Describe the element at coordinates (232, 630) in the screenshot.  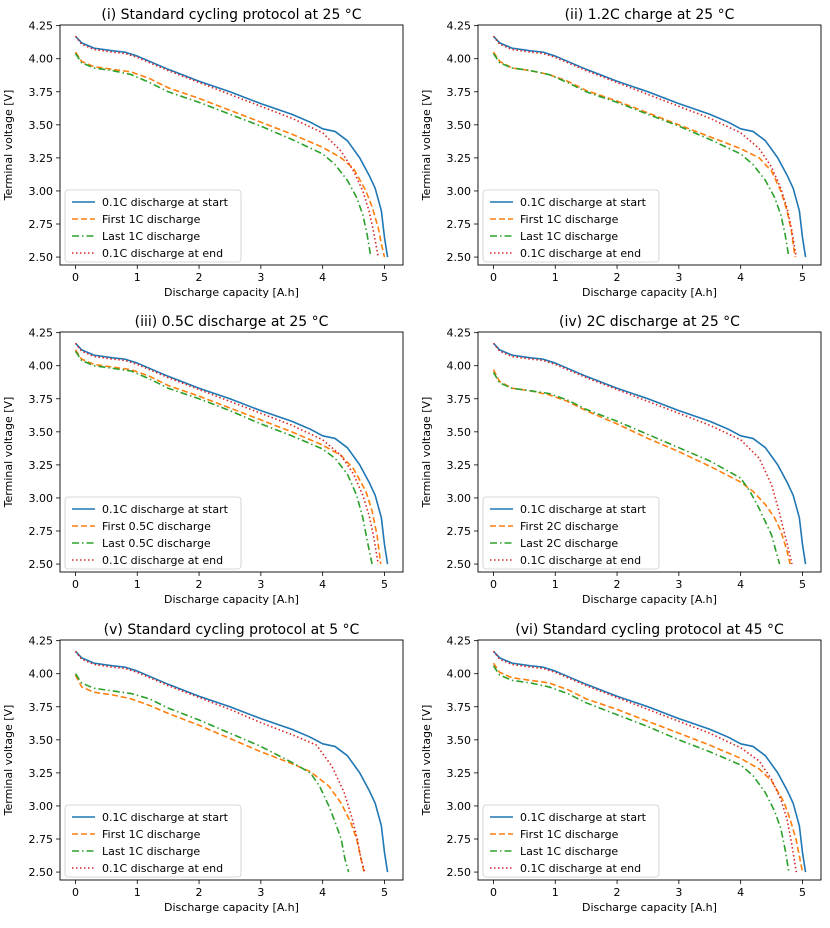
I see `chart-title: (v) Standard cycling protocol at 5 °C` at that location.